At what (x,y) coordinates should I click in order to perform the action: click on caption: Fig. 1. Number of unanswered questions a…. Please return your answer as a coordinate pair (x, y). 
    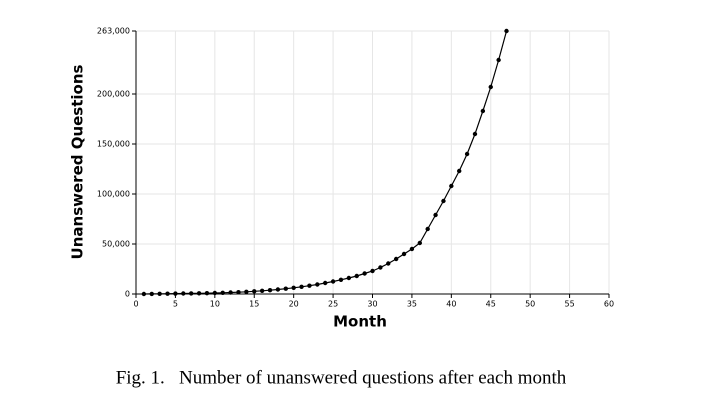
    Looking at the image, I should click on (341, 377).